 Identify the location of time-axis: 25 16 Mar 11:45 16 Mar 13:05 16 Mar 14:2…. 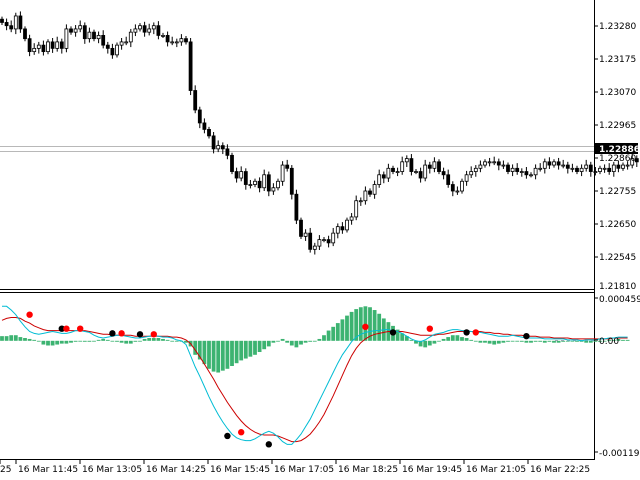
(297, 467).